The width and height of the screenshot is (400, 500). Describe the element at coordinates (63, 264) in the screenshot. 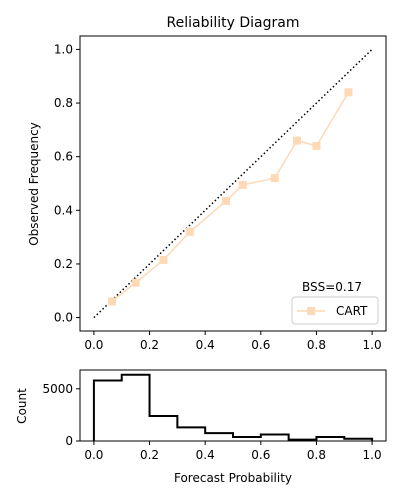

I see `y-tick-label: 0.2` at that location.